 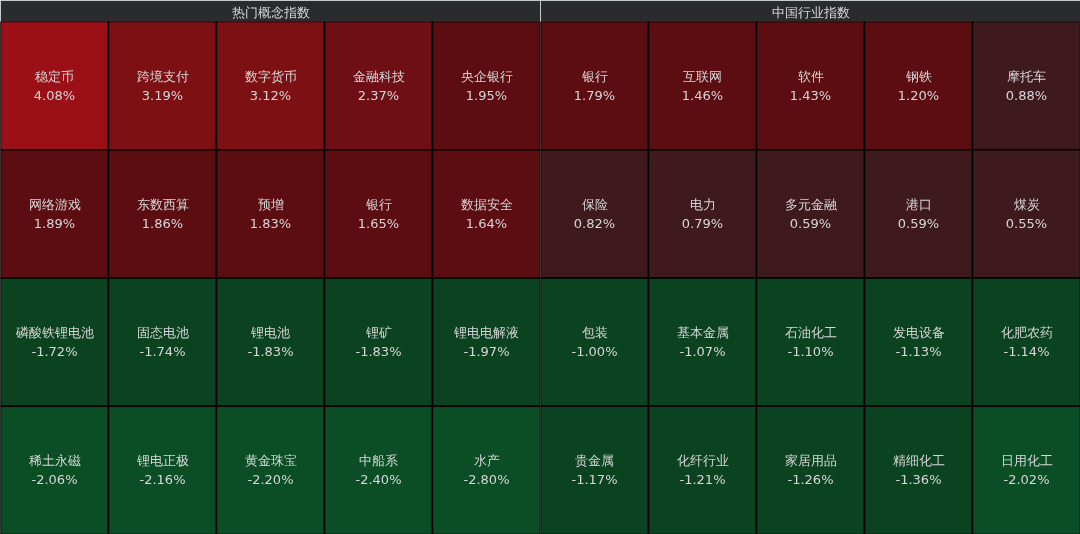 What do you see at coordinates (918, 480) in the screenshot?
I see `data-label: -1.36%` at bounding box center [918, 480].